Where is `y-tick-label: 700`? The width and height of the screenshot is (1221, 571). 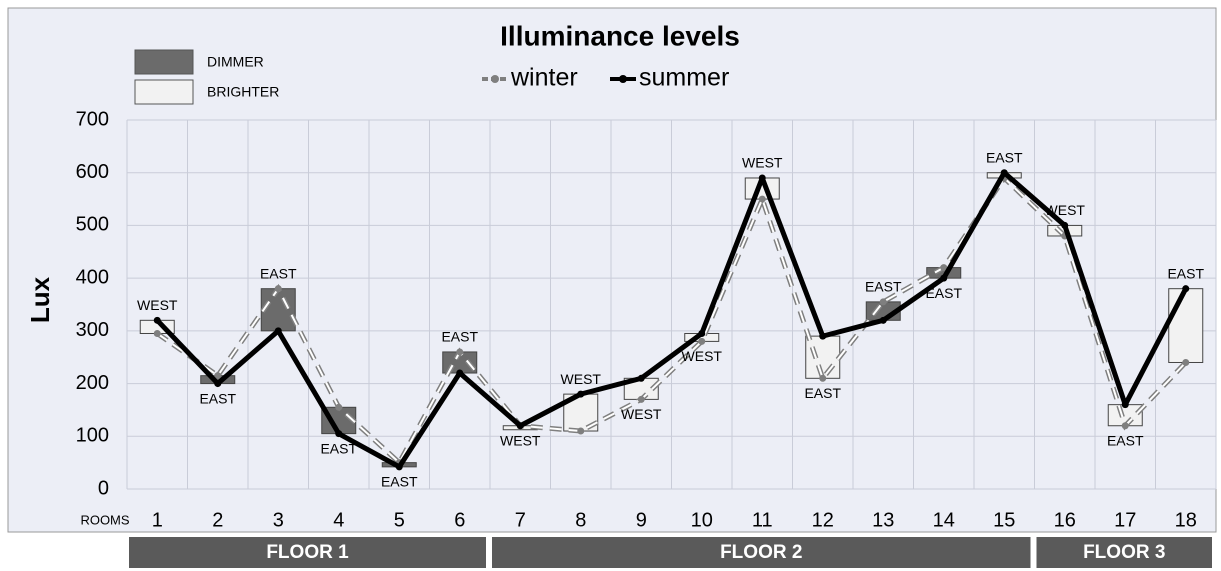
y-tick-label: 700 is located at coordinates (92, 119).